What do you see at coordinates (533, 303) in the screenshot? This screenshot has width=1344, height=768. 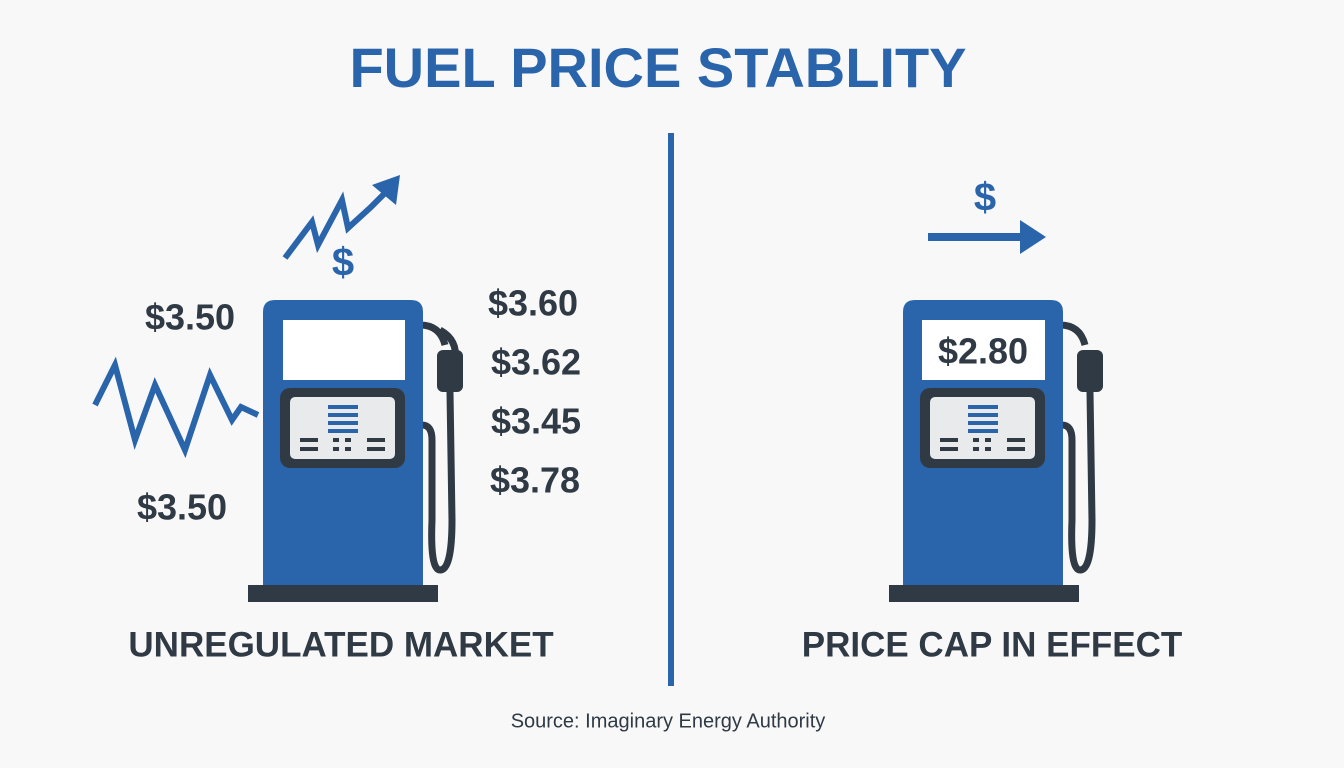 I see `price: $3.60` at bounding box center [533, 303].